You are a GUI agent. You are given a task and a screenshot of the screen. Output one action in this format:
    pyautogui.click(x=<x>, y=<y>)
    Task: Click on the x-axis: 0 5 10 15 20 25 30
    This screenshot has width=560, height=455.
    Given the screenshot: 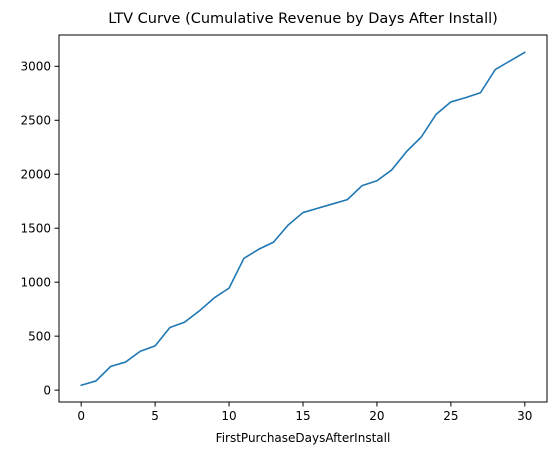 What is the action you would take?
    pyautogui.click(x=304, y=412)
    